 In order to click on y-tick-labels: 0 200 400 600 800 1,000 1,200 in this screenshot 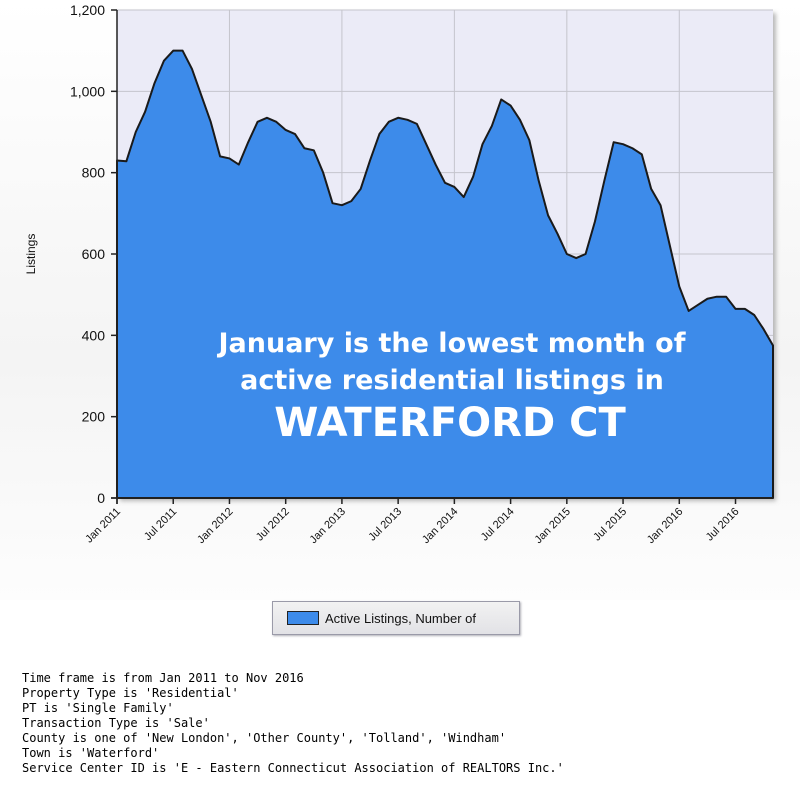, I will do `click(93, 254)`.